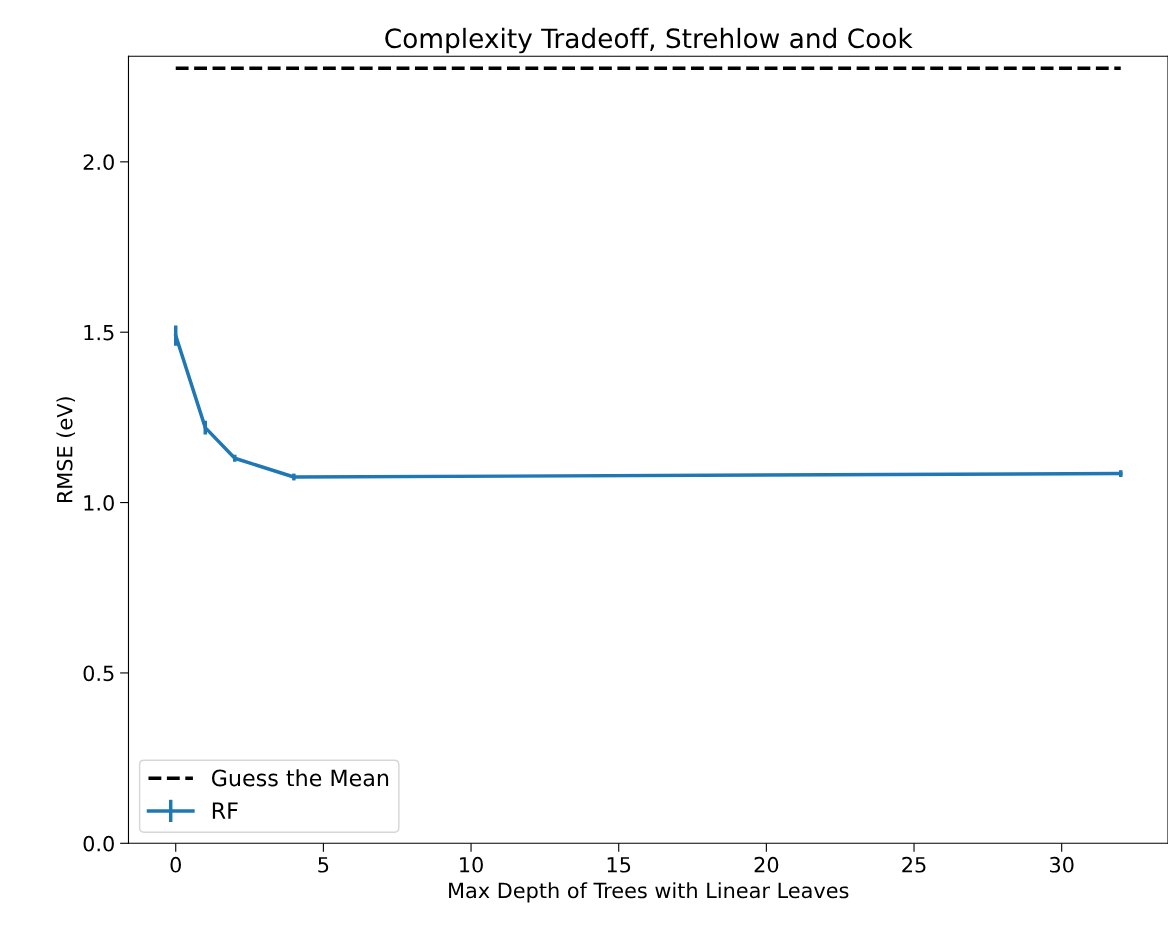 The width and height of the screenshot is (1168, 937). Describe the element at coordinates (175, 864) in the screenshot. I see `x-tick-label: 0` at that location.